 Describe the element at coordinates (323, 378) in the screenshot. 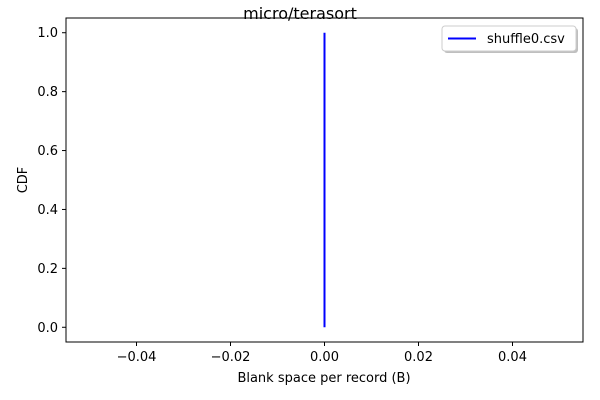

I see `x-axis-label: Blank space per record (B)` at that location.